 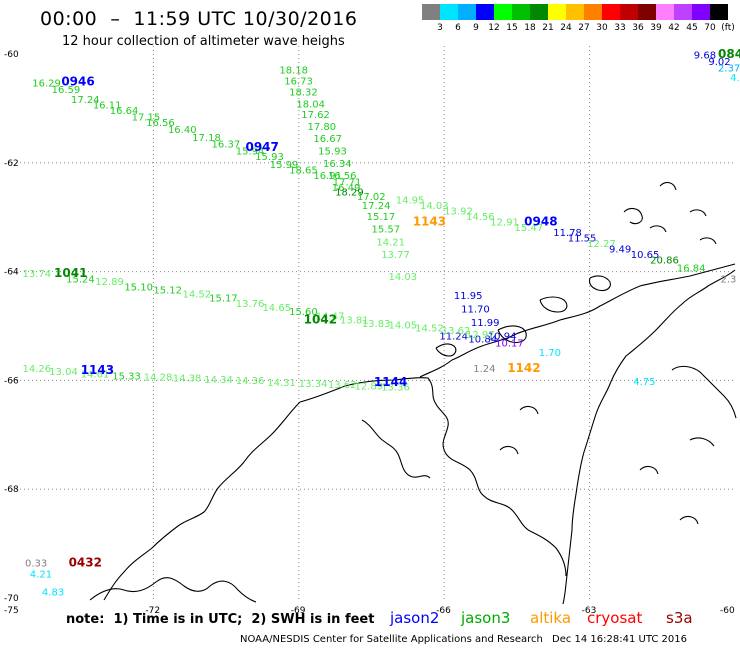 I want to click on swh-value: 18.29, so click(x=349, y=192).